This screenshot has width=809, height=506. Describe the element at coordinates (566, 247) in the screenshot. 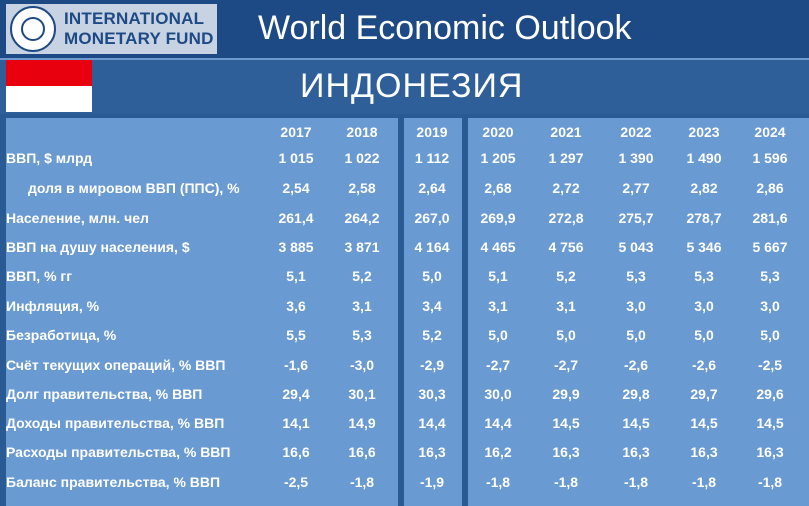

I see `value-cell: 4 756` at that location.